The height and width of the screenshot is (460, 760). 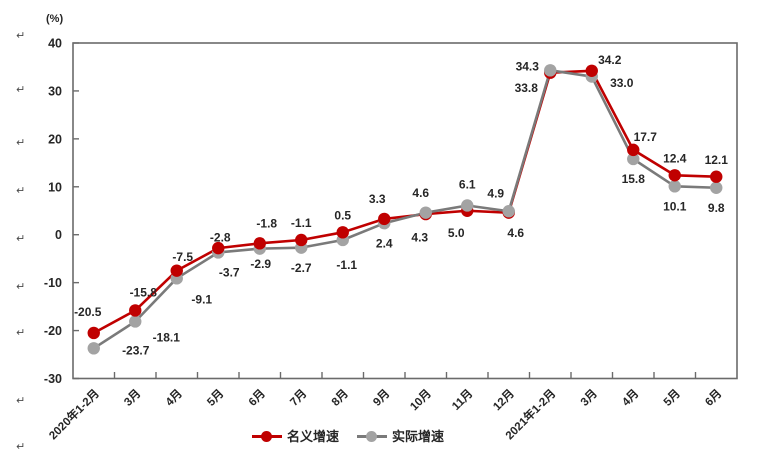 What do you see at coordinates (372, 437) in the screenshot?
I see `legend-swatch-actual-icon` at bounding box center [372, 437].